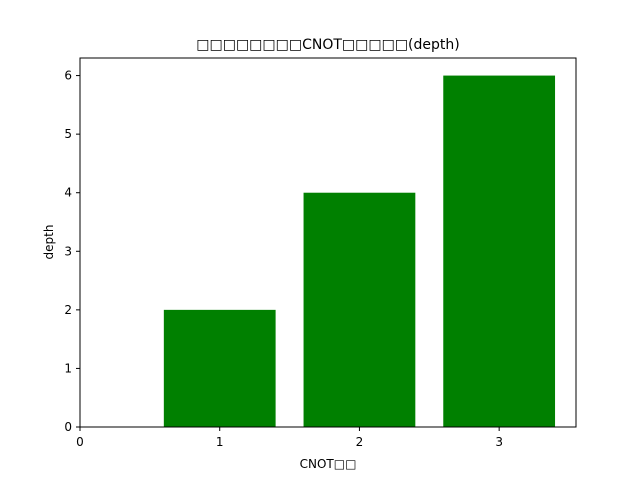  I want to click on x-axis-ticks: 0 1 2 3, so click(289, 438).